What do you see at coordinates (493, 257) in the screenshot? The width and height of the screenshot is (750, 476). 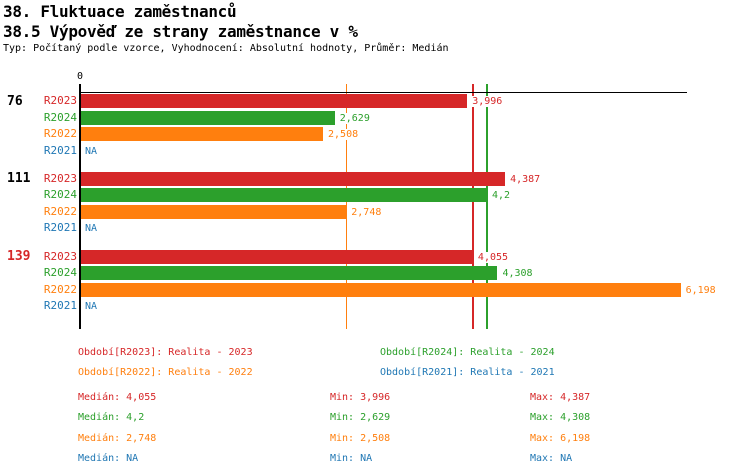 I see `bar-value-label: 4,055` at bounding box center [493, 257].